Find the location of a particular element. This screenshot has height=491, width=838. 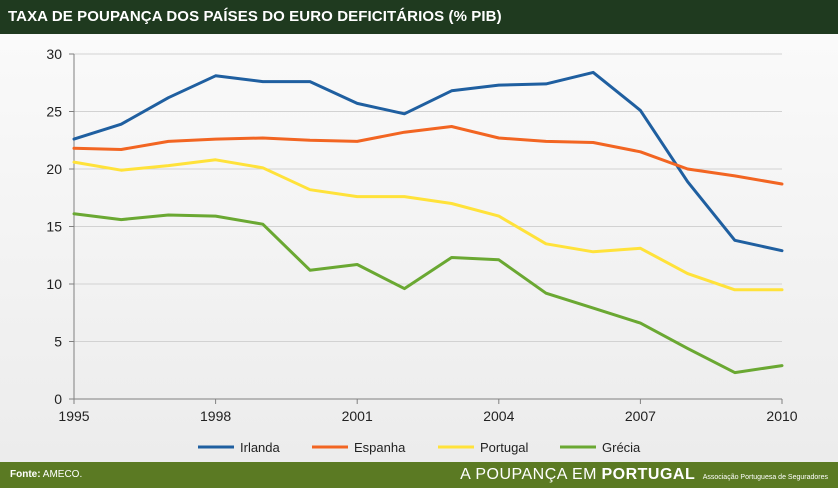

y-tick-label-30: 30 is located at coordinates (54, 54).